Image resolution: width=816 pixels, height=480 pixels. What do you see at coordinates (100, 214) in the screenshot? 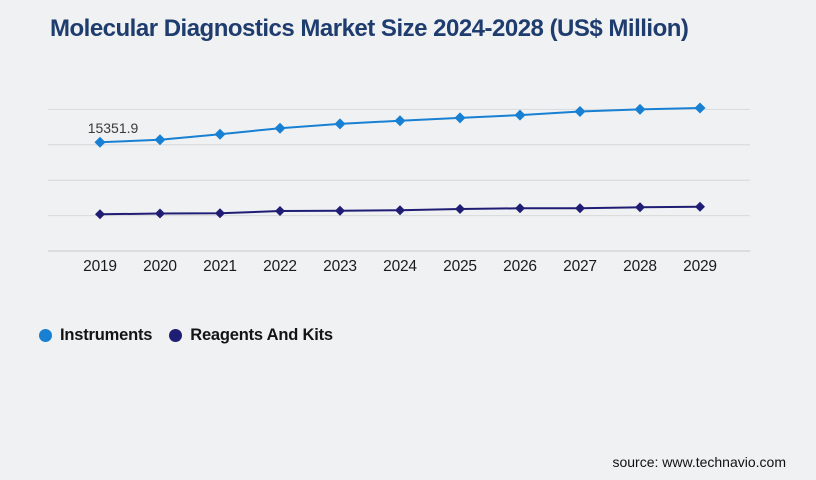
I see `marker-reagents-and-kits-2019` at bounding box center [100, 214].